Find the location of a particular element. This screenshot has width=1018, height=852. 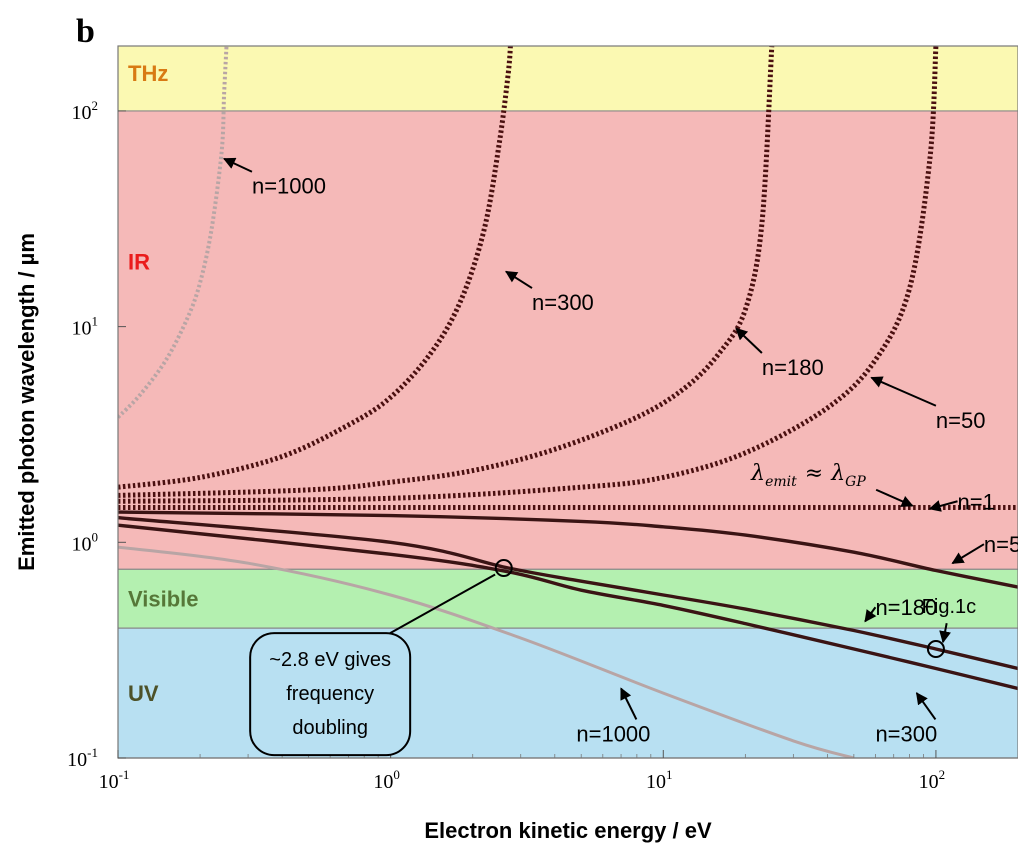

band-label-ir: IR is located at coordinates (139, 262).